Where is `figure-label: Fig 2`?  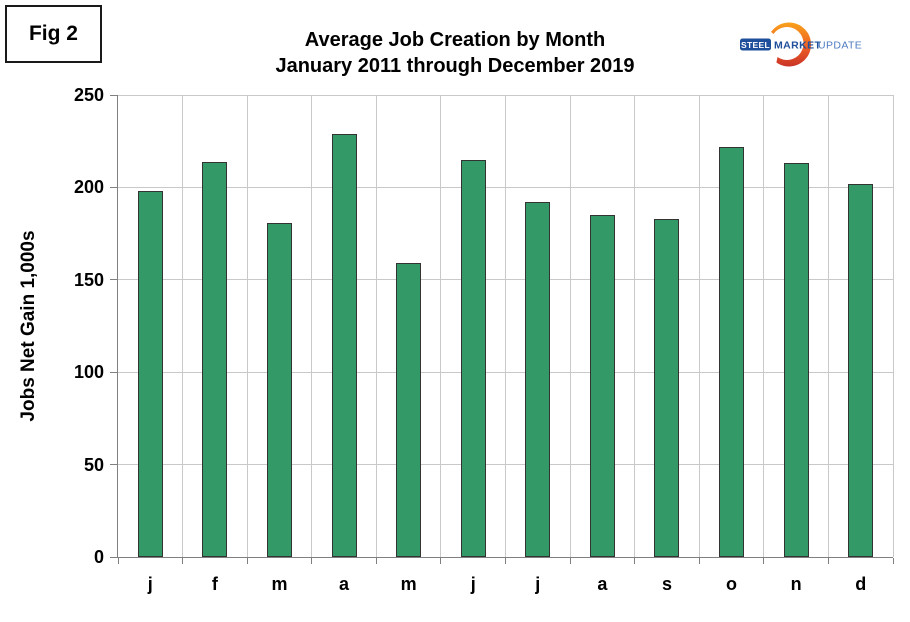 figure-label: Fig 2 is located at coordinates (53, 33).